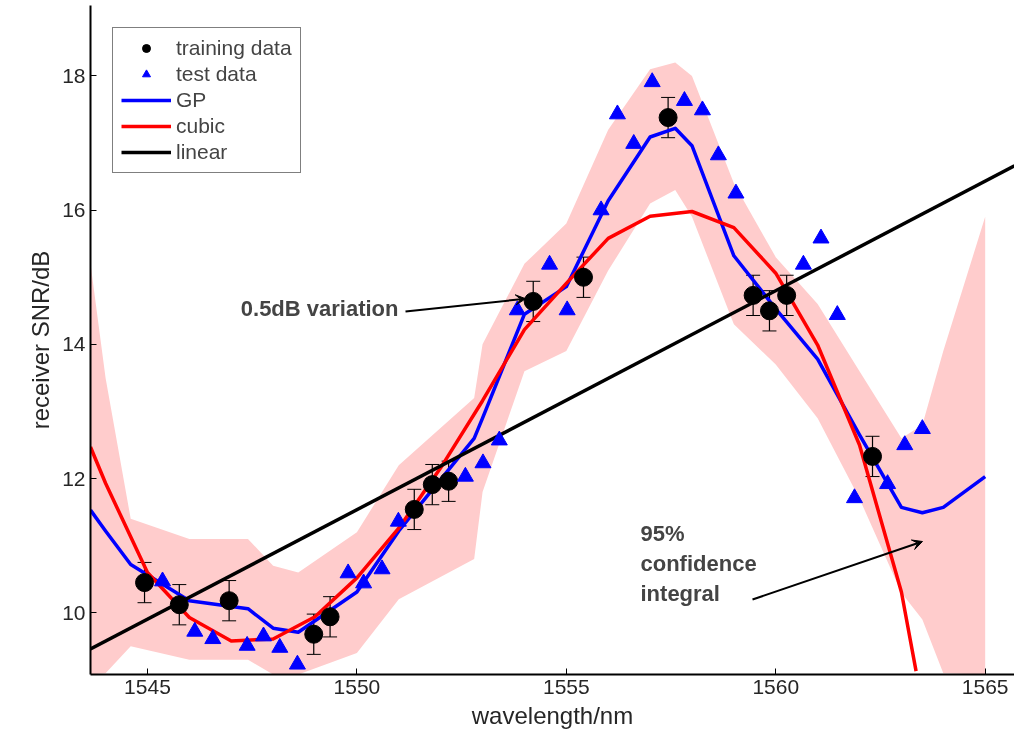  Describe the element at coordinates (74, 478) in the screenshot. I see `y-tick-label: 12` at that location.